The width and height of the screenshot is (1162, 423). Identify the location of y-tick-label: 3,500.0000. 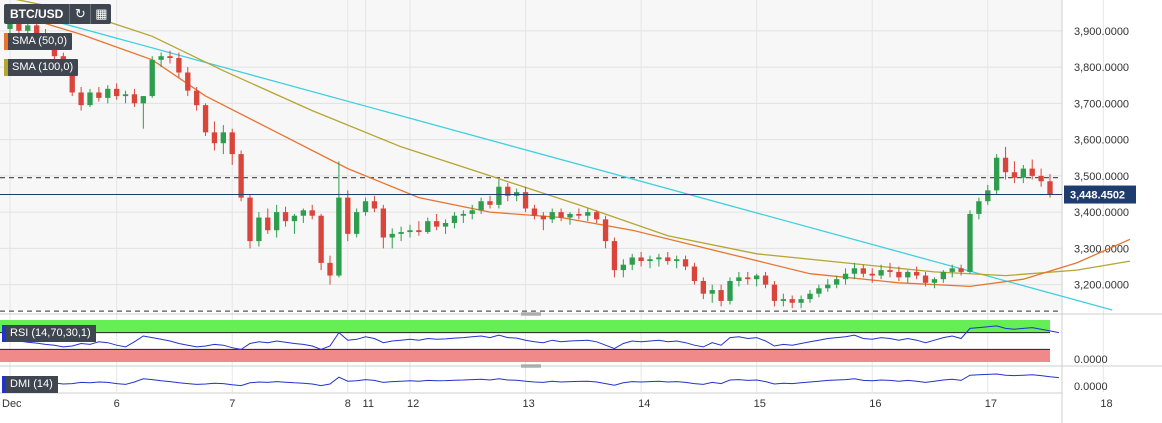
(1101, 177).